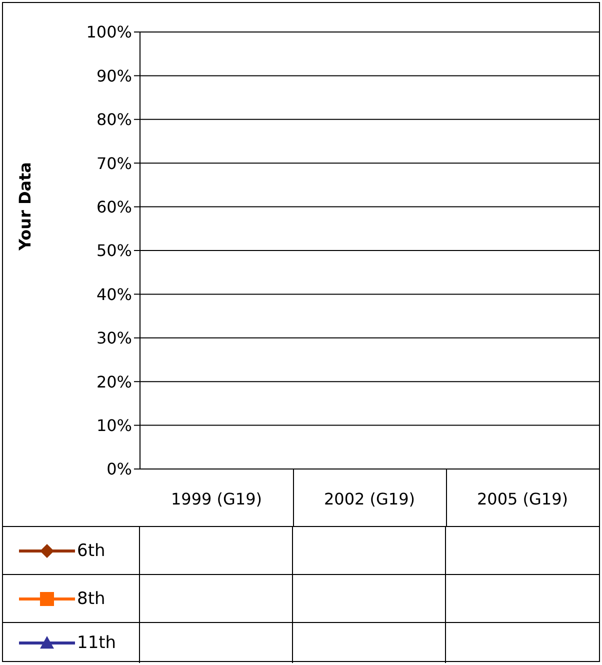  What do you see at coordinates (96, 643) in the screenshot?
I see `legend-label: 11th` at bounding box center [96, 643].